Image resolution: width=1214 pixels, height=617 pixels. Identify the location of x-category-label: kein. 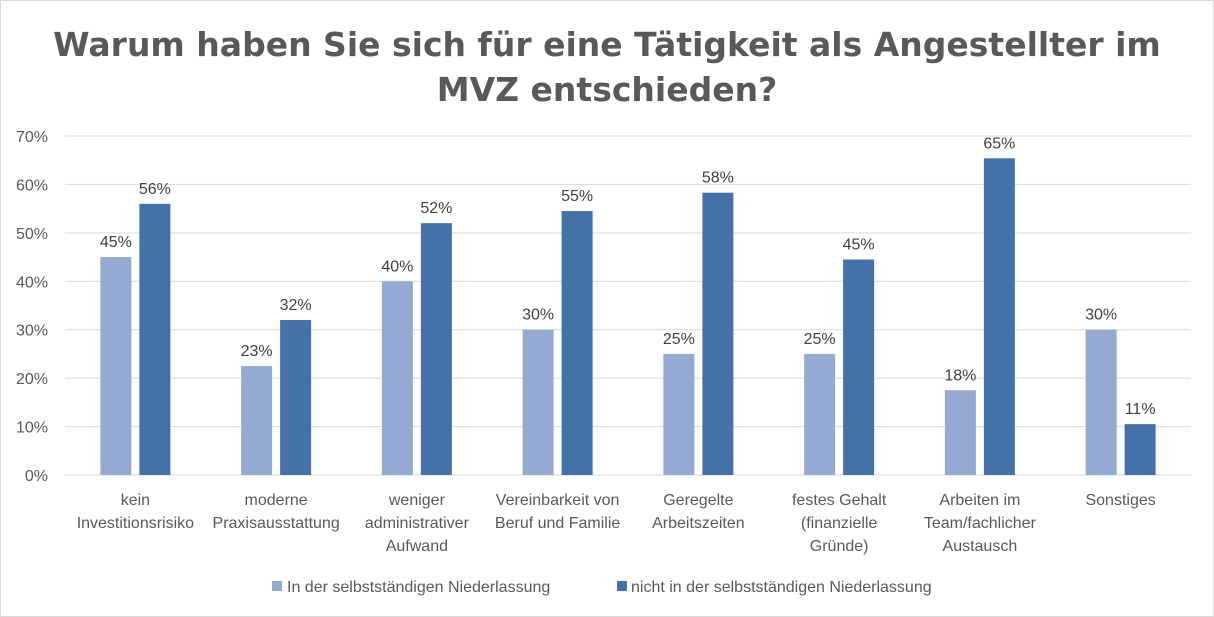
(135, 500).